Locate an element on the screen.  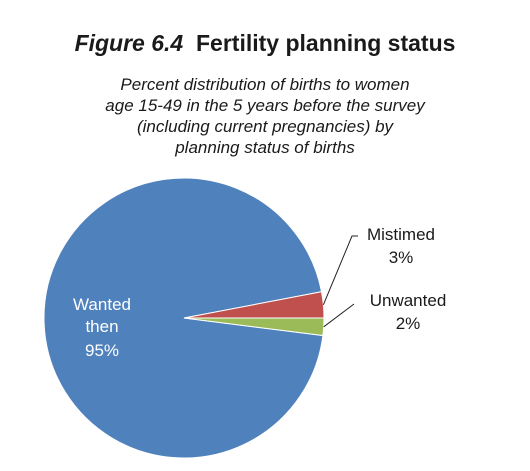
slice-label-wanted: Wanted is located at coordinates (102, 304).